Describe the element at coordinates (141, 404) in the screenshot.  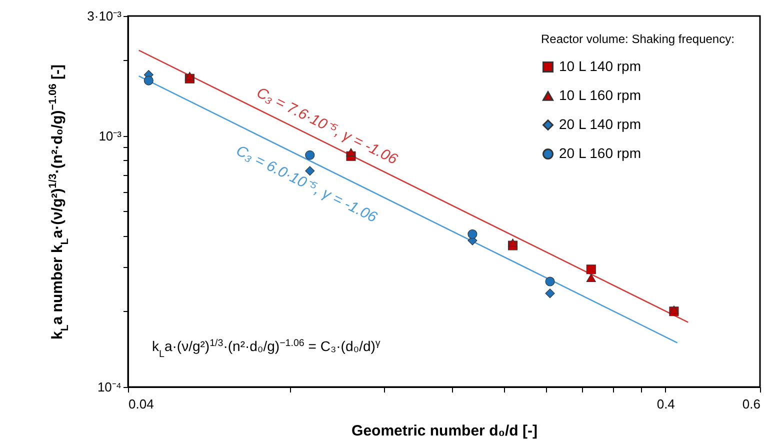
I see `x-tick-label: 0.04` at that location.